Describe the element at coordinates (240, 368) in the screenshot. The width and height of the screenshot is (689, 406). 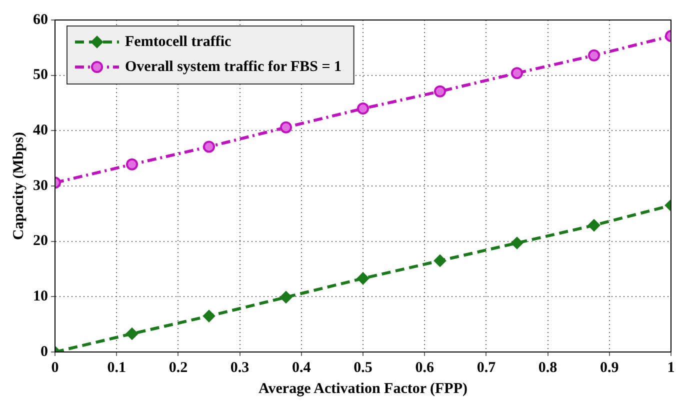
I see `x-tick-label: 0.3` at that location.